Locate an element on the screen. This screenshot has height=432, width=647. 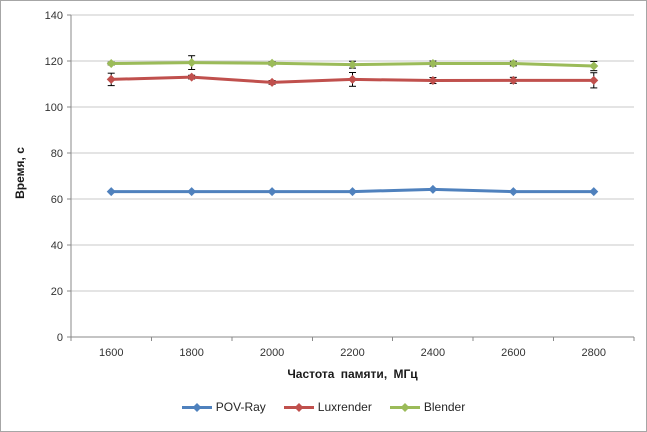
legend-item-pov-ray: POV-Ray is located at coordinates (223, 407).